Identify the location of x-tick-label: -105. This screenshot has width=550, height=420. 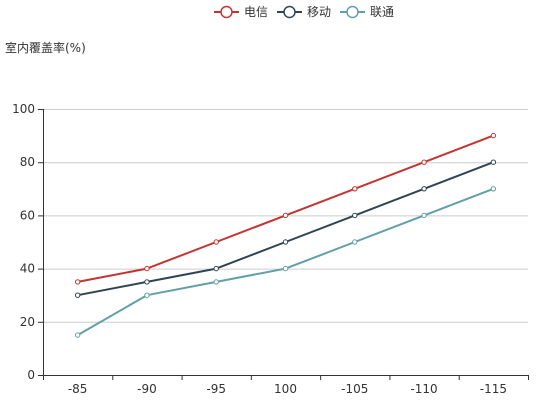
(354, 389).